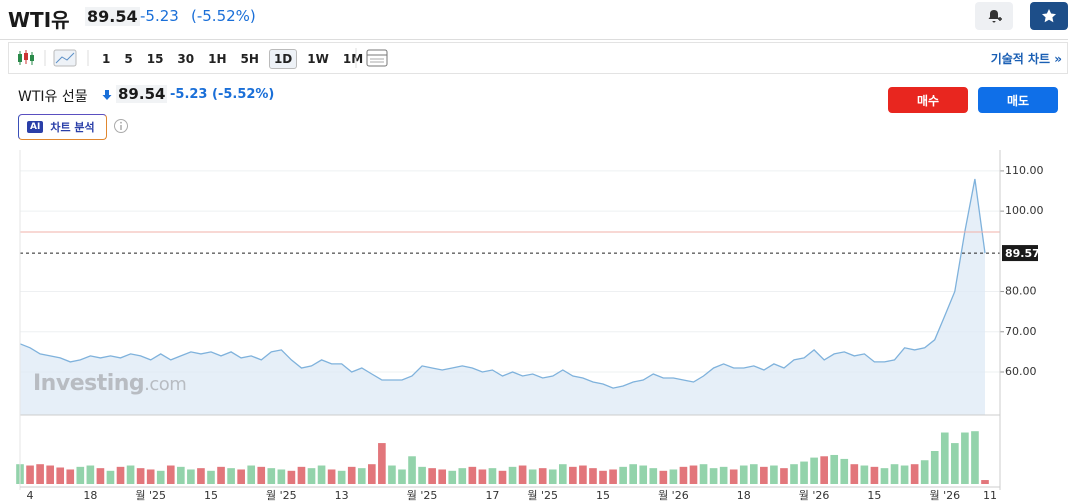 This screenshot has height=501, width=1068. What do you see at coordinates (155, 59) in the screenshot?
I see `interval-button: 15` at bounding box center [155, 59].